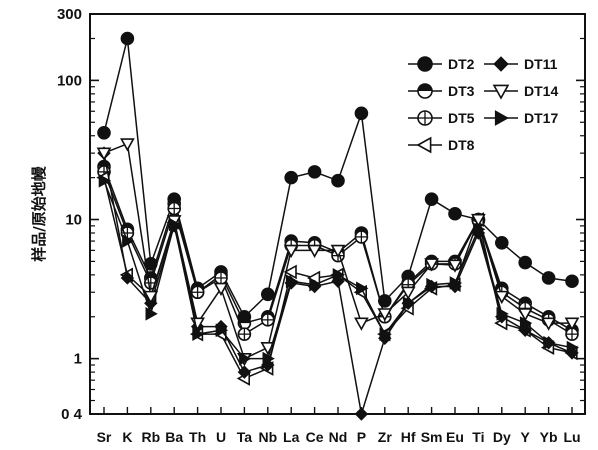 This screenshot has height=450, width=598. Describe the element at coordinates (221, 437) in the screenshot. I see `x-tick-label: U` at that location.